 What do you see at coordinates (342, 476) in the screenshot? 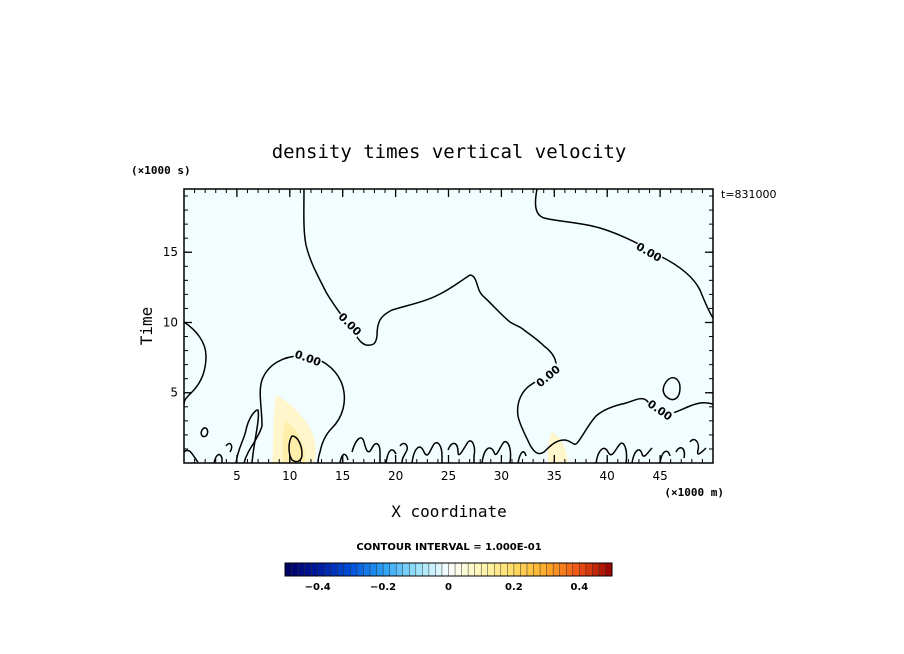
I see `x-tick-label: 15` at bounding box center [342, 476].